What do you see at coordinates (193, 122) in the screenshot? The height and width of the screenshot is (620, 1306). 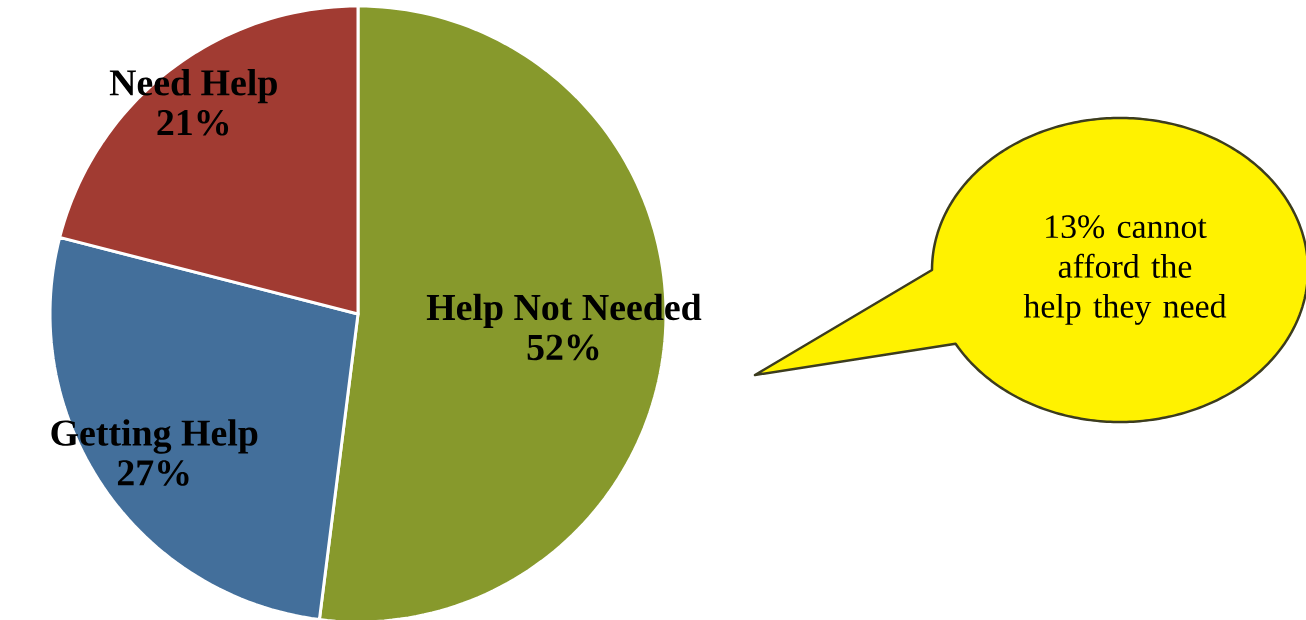 I see `data-label: 21%` at bounding box center [193, 122].